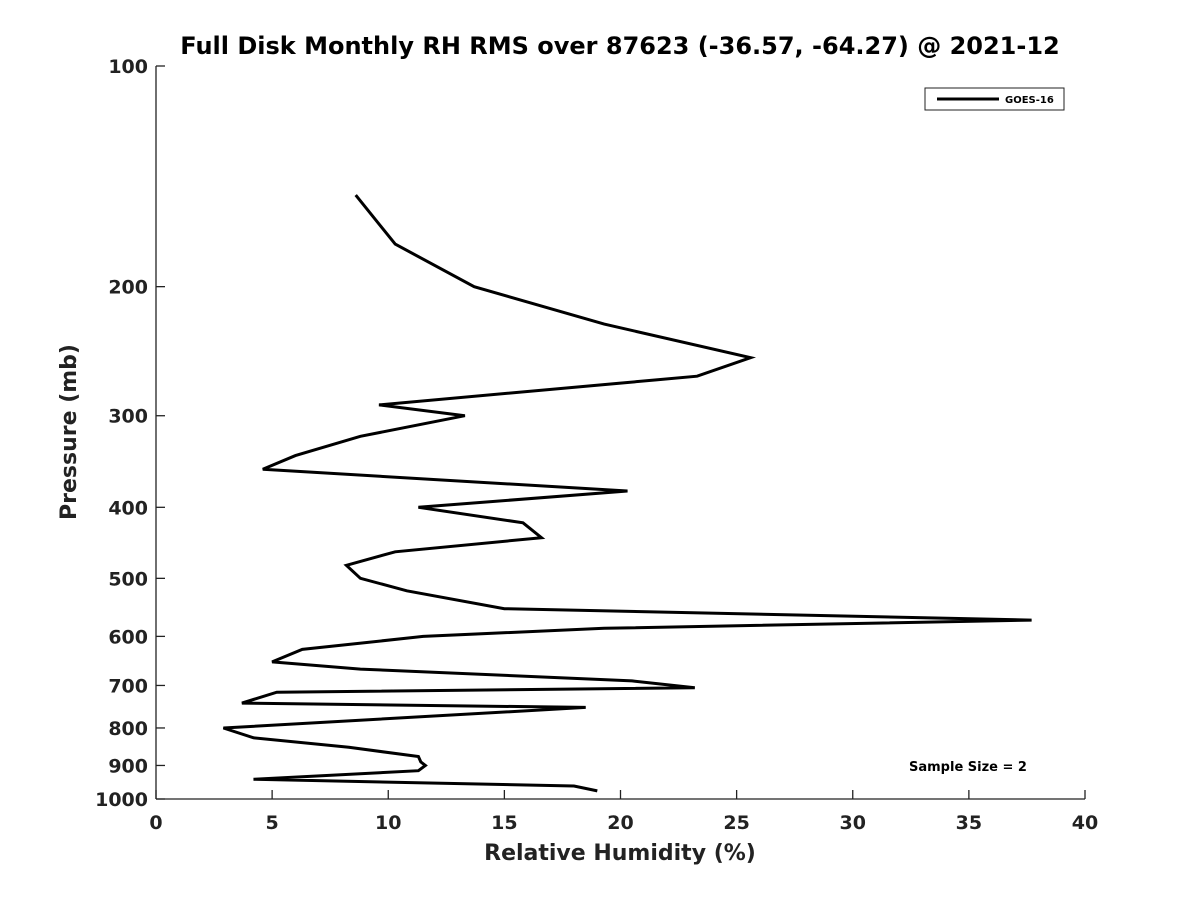 The width and height of the screenshot is (1200, 900). What do you see at coordinates (994, 99) in the screenshot?
I see `legend: GOES-16` at bounding box center [994, 99].